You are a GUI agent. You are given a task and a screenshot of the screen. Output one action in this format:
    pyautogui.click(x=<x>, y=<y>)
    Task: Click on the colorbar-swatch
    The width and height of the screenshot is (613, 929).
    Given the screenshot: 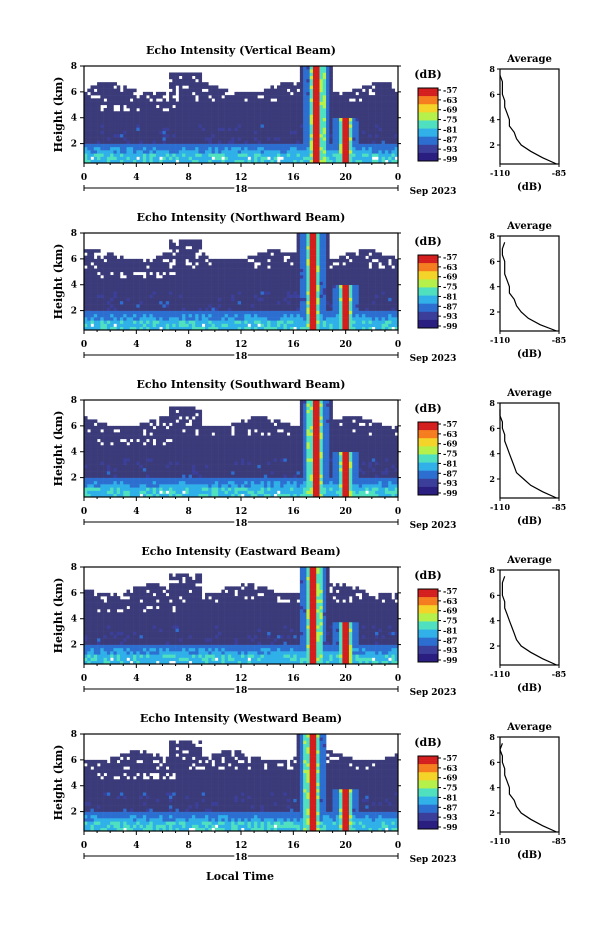 What is the action you would take?
    pyautogui.click(x=428, y=103)
    